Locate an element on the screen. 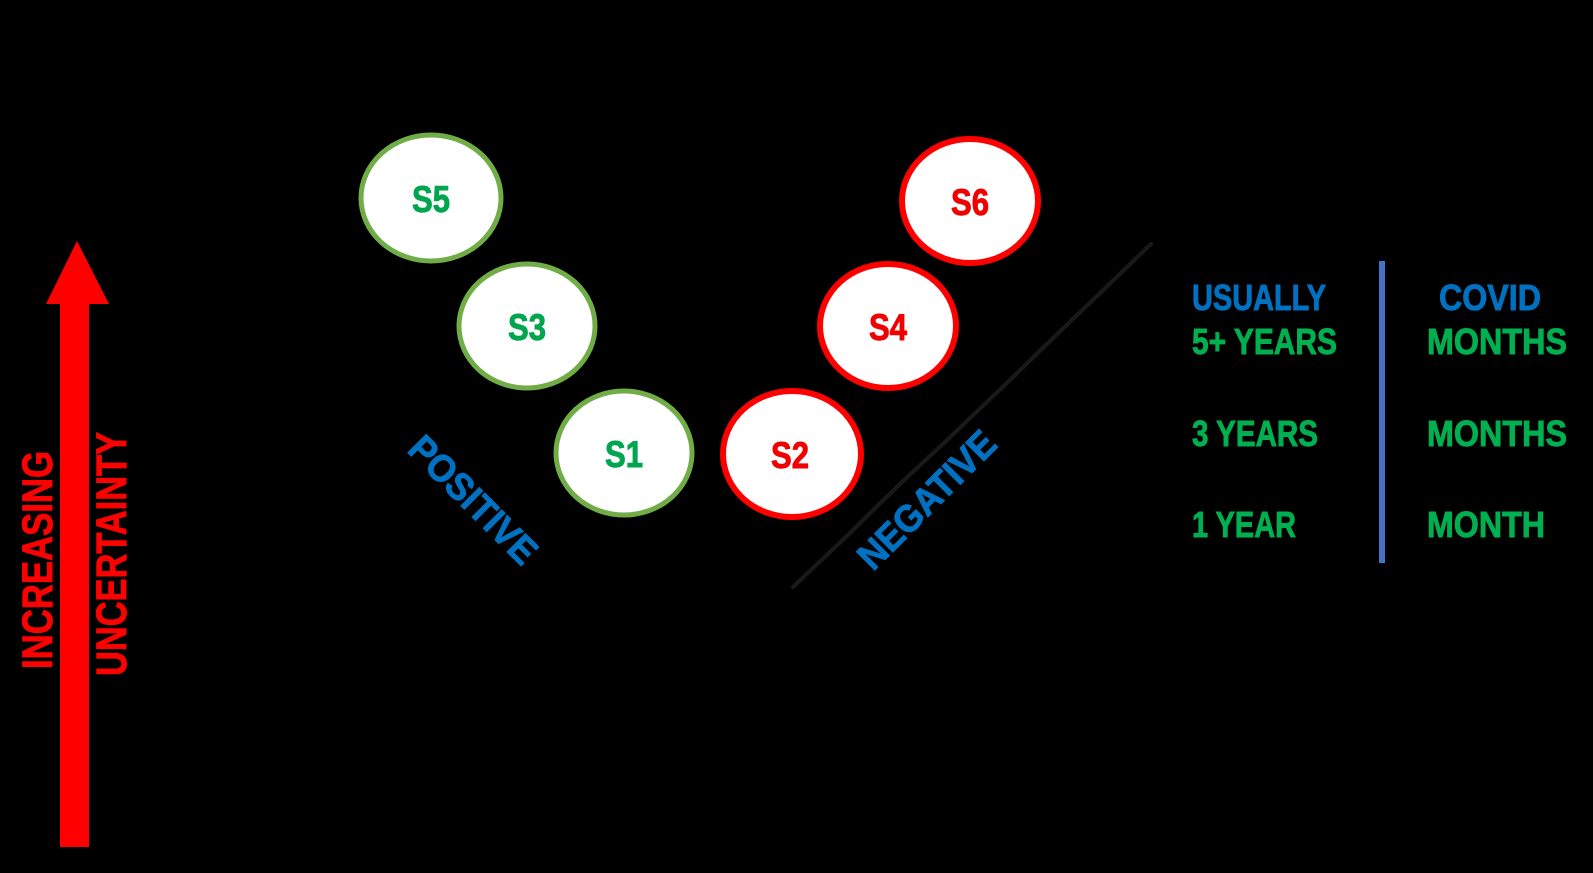  svg-text: MONTH is located at coordinates (1486, 524).